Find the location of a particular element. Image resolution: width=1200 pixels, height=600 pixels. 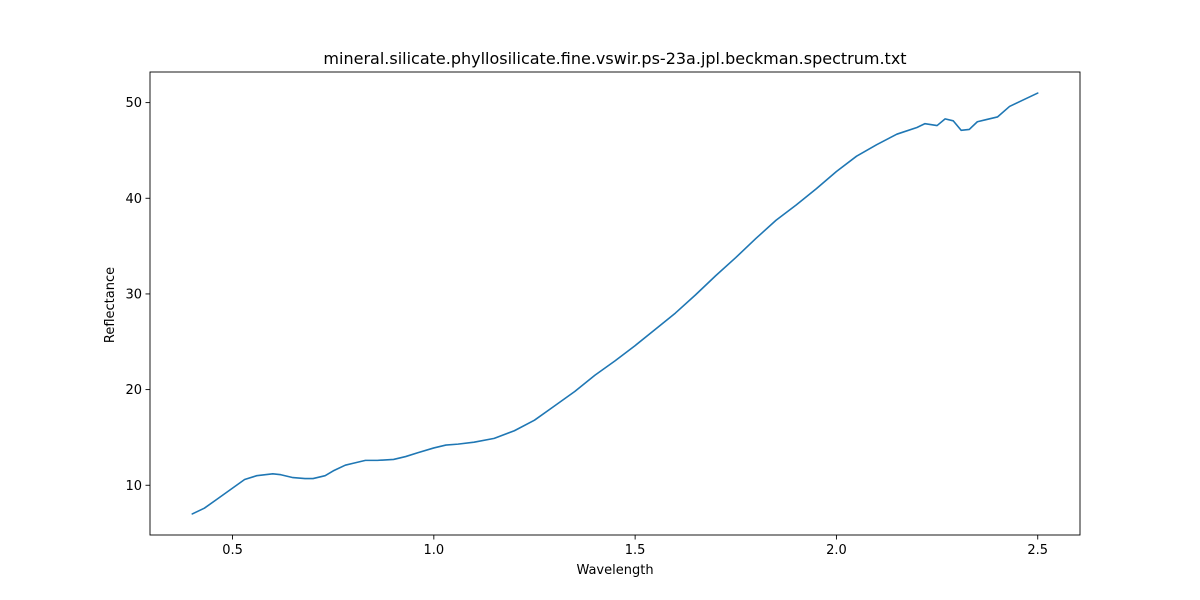

y-tick-label: 50 is located at coordinates (133, 103).